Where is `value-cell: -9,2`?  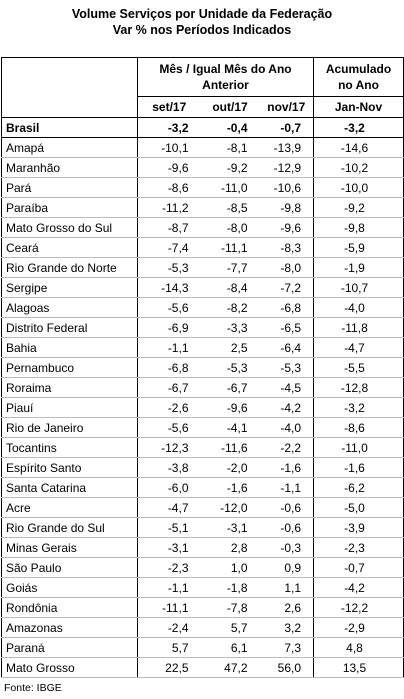 value-cell: -9,2 is located at coordinates (230, 167).